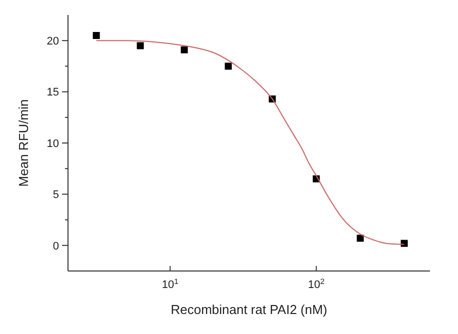  I want to click on x-axis-title: Recombinant rat PAI2 (nM), so click(249, 309).